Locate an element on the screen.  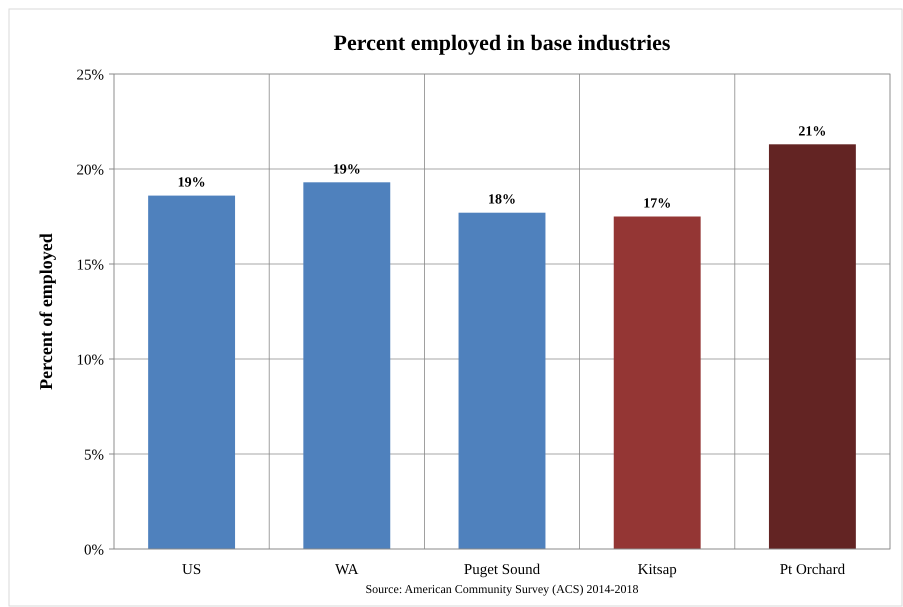
x-tick-label: Kitsap is located at coordinates (657, 570).